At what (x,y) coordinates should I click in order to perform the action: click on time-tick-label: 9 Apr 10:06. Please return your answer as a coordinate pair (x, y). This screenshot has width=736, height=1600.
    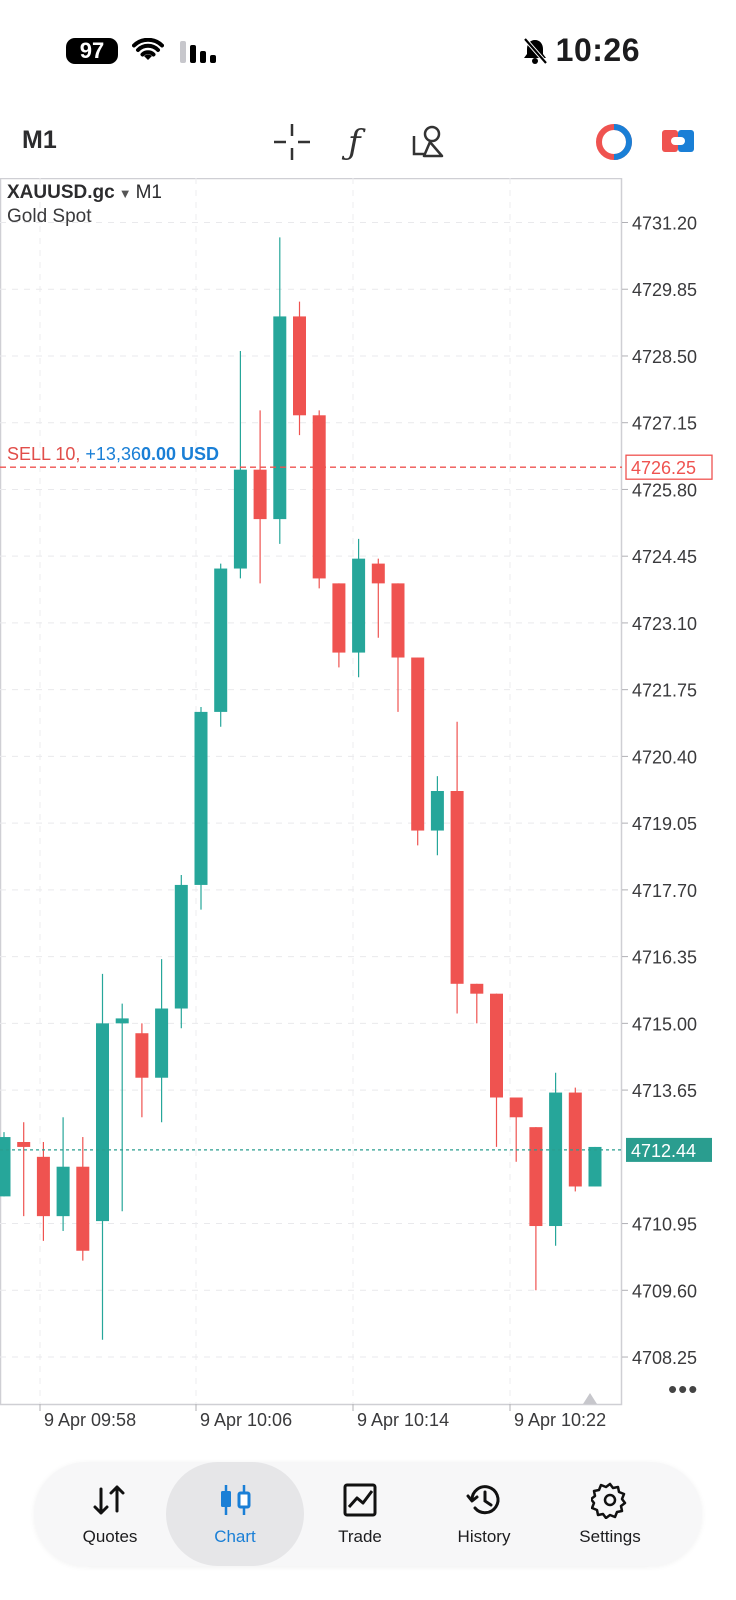
    Looking at the image, I should click on (246, 1420).